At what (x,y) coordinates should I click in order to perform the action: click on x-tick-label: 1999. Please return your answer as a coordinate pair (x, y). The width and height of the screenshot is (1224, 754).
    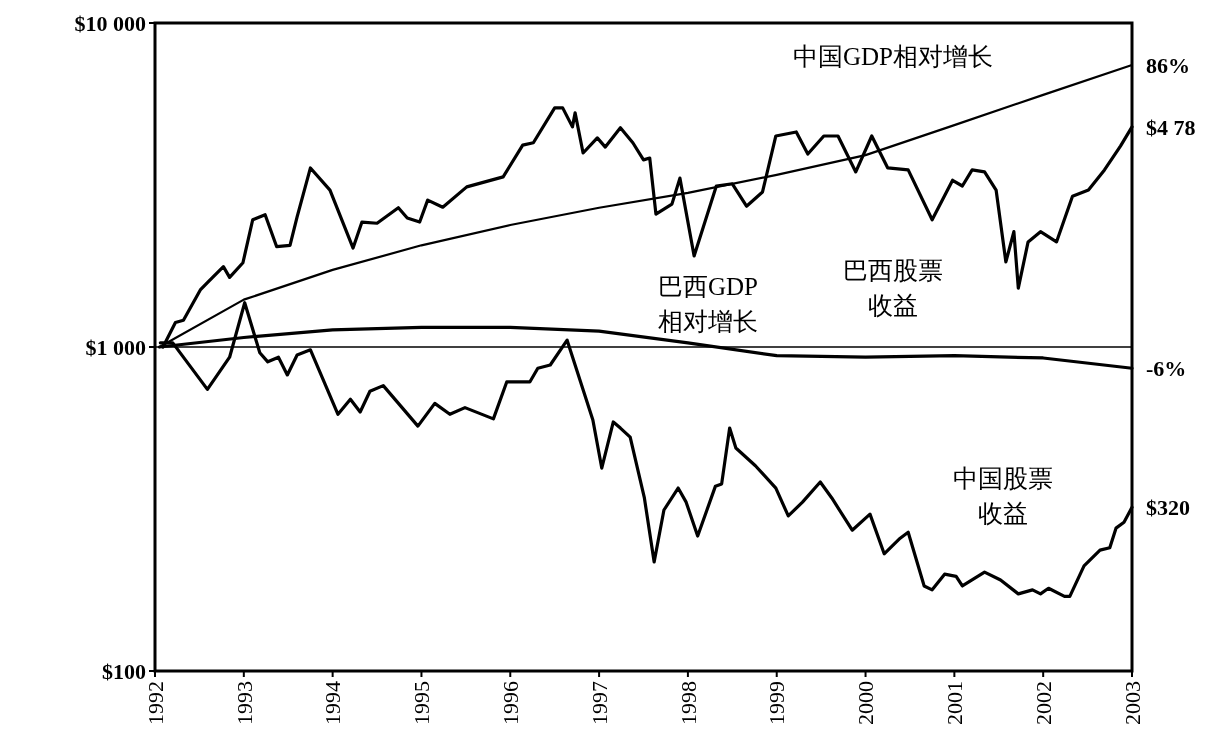
    Looking at the image, I should click on (777, 703).